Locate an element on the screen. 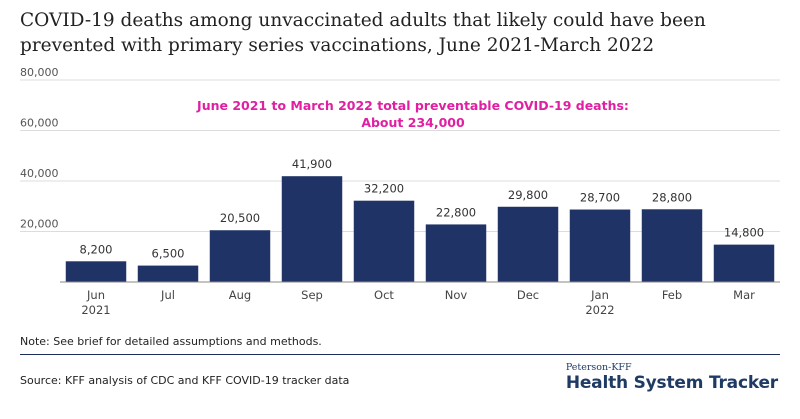  peterson-kff-logo: Peterson-KFF Health System Tracker is located at coordinates (672, 377).